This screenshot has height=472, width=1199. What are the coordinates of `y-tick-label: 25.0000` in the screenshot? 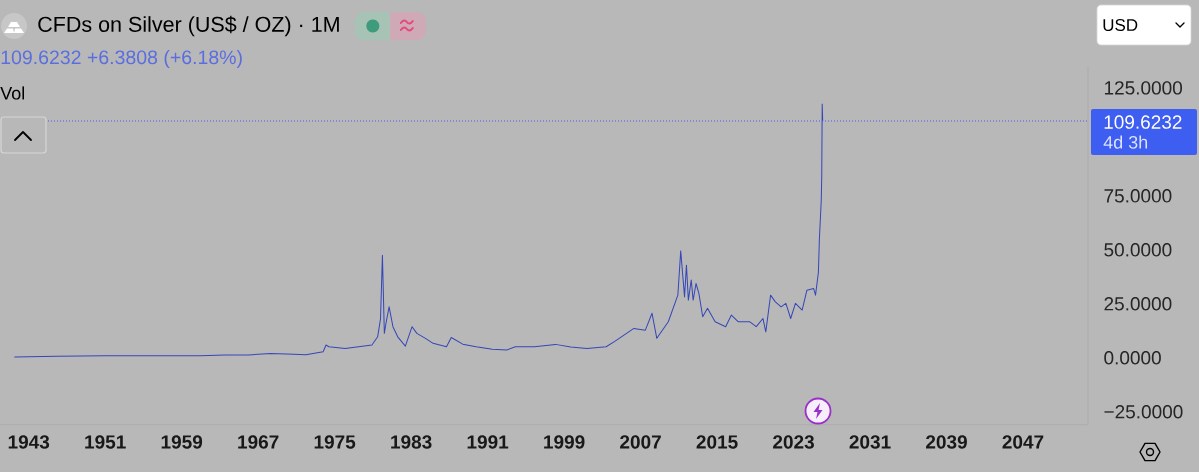 It's located at (1138, 304).